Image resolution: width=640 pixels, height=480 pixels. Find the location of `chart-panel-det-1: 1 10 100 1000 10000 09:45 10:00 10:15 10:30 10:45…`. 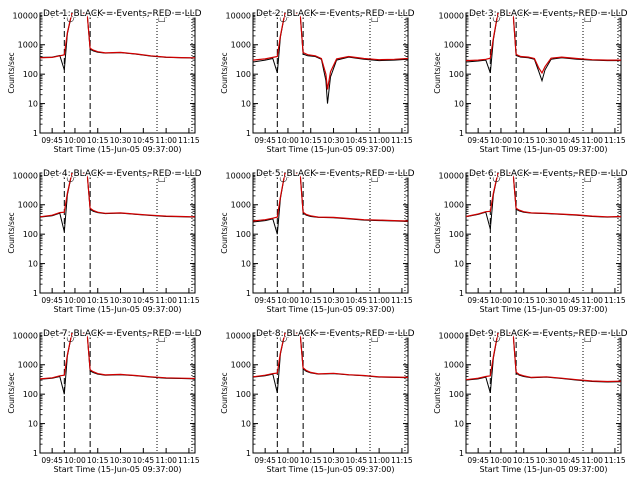

chart-panel-det-1: 1 10 100 1000 10000 09:45 10:00 10:15 10:30 10:45… is located at coordinates (105, 81).